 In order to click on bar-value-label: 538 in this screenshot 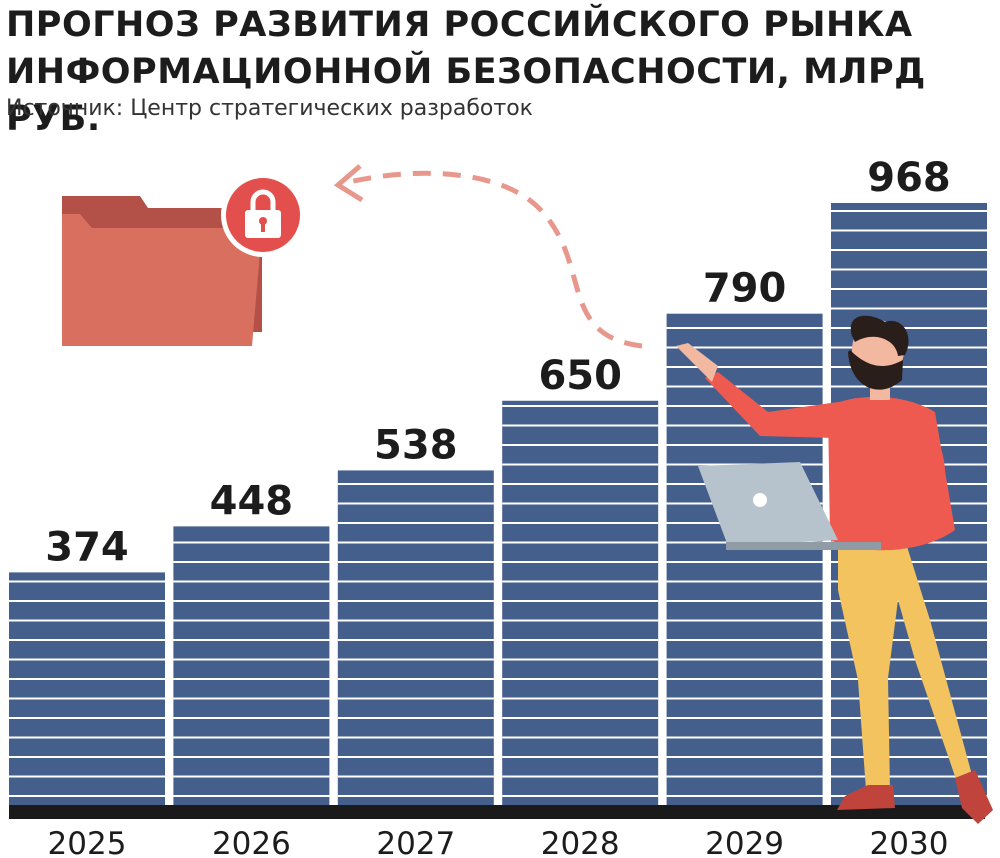, I will do `click(416, 445)`.